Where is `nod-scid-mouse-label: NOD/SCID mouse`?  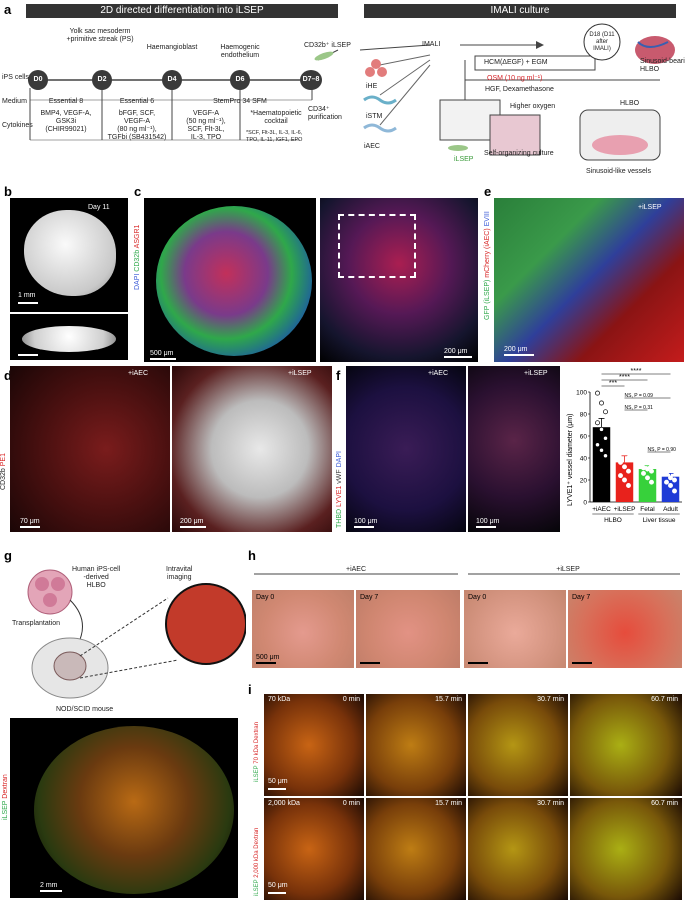
nod-scid-mouse-label: NOD/SCID mouse is located at coordinates (85, 709).